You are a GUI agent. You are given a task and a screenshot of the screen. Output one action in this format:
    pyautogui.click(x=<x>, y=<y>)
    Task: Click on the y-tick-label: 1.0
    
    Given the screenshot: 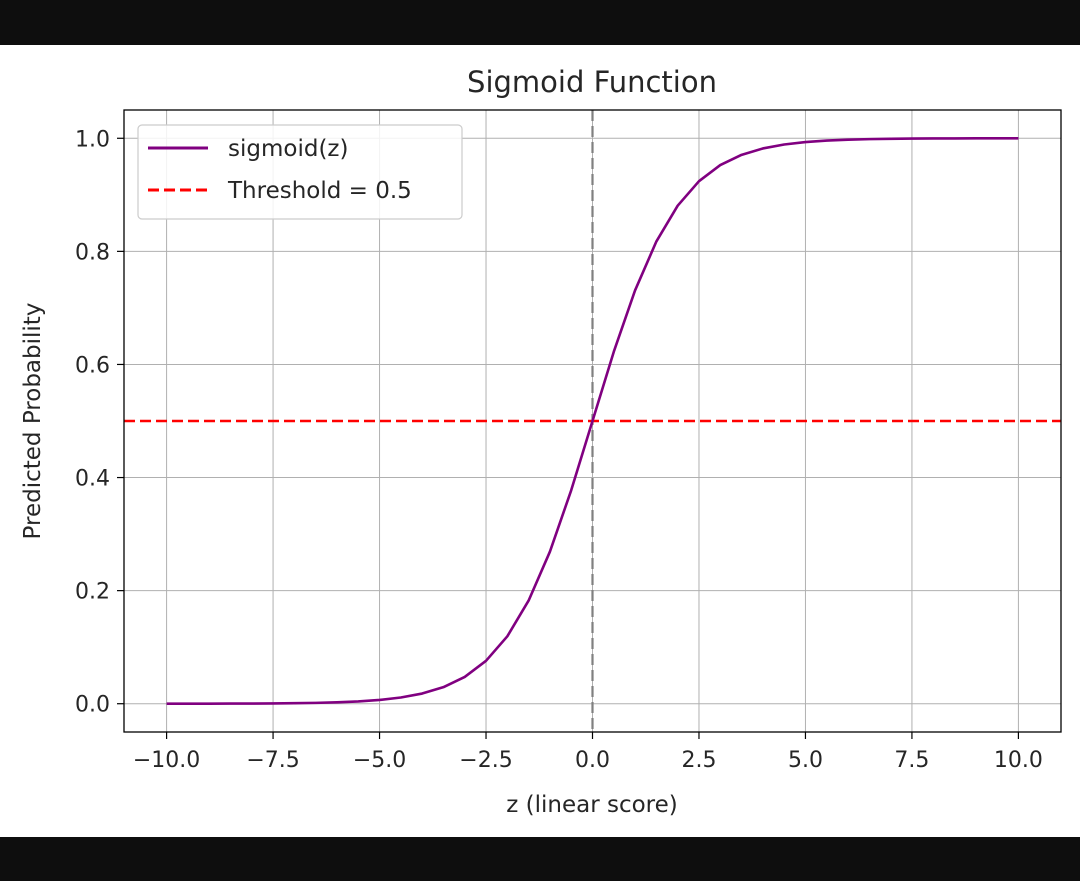 What is the action you would take?
    pyautogui.click(x=92, y=139)
    